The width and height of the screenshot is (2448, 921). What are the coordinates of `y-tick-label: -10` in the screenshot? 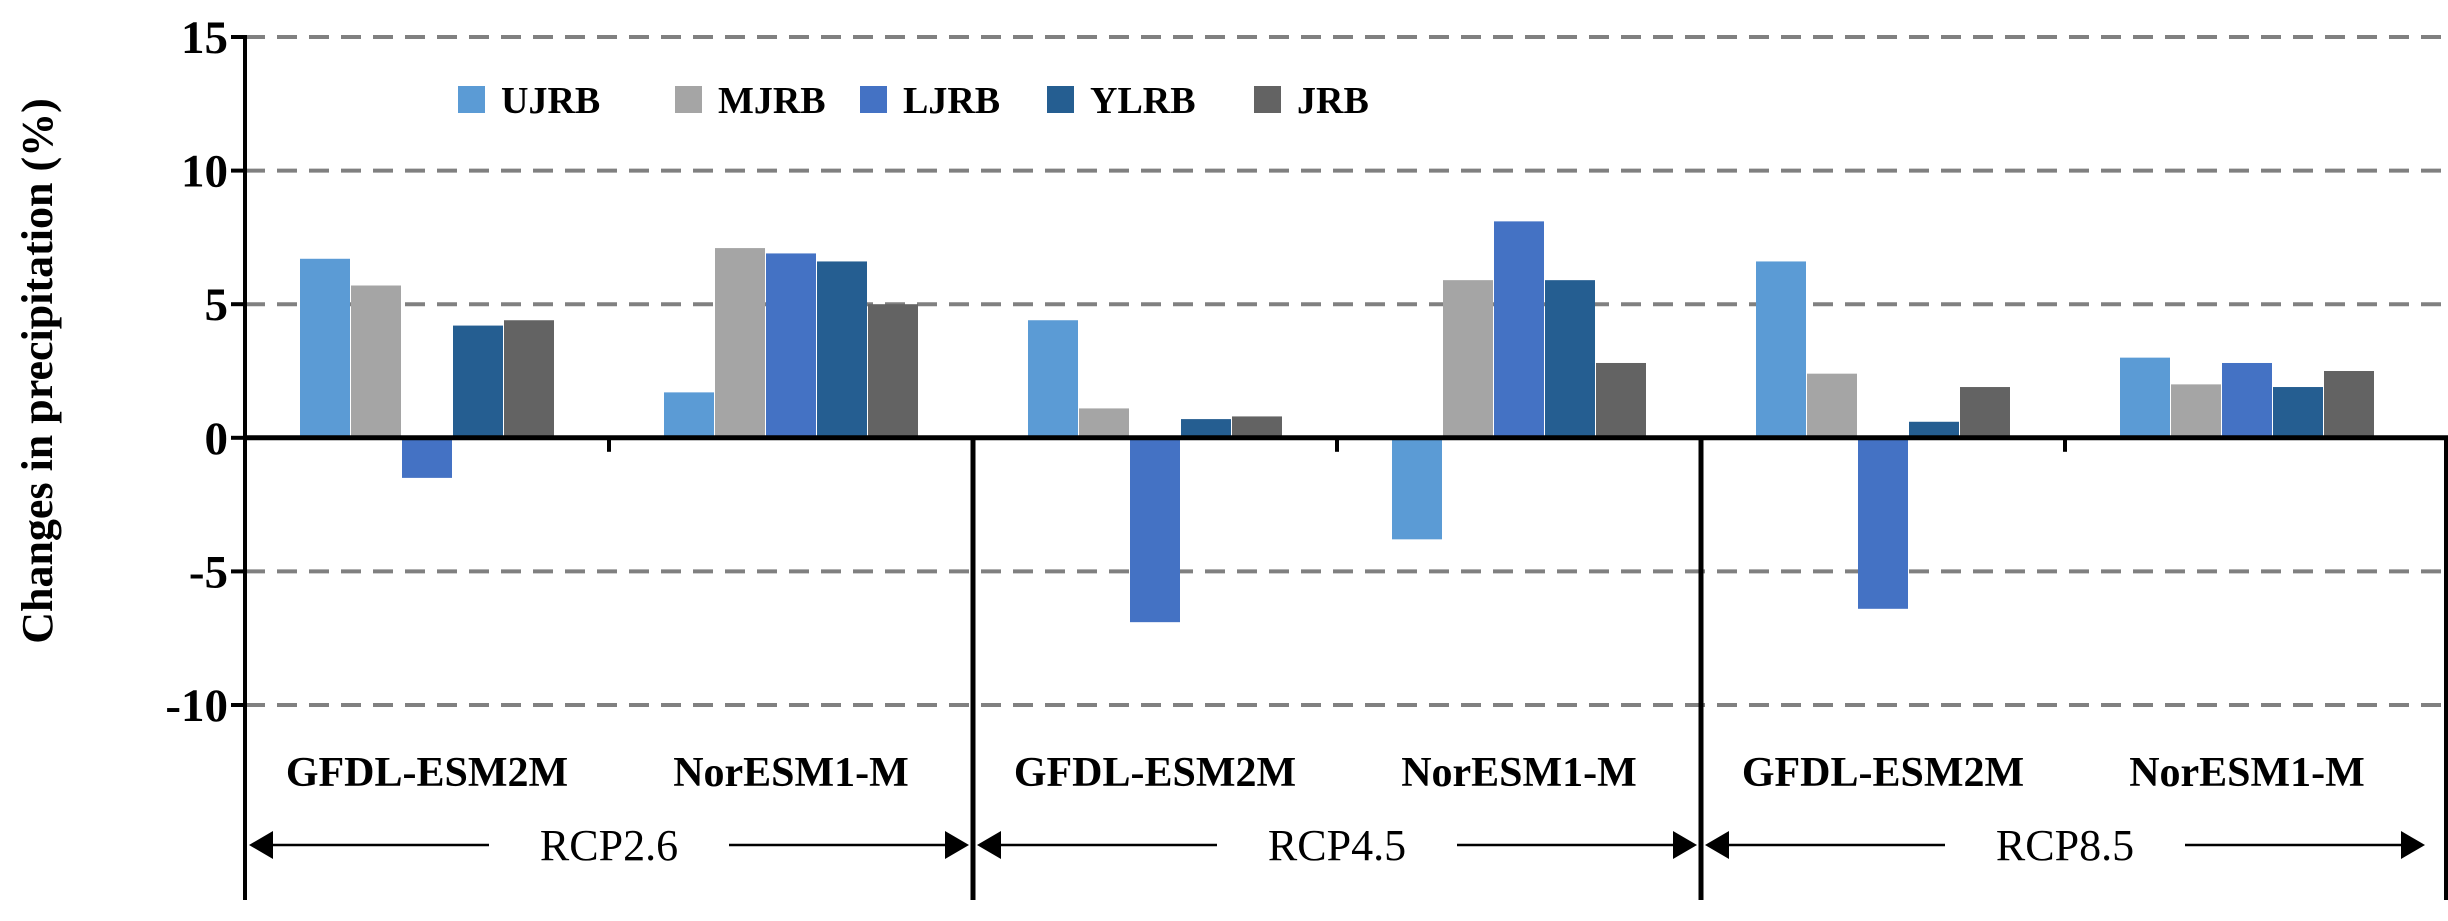 It's located at (196, 706).